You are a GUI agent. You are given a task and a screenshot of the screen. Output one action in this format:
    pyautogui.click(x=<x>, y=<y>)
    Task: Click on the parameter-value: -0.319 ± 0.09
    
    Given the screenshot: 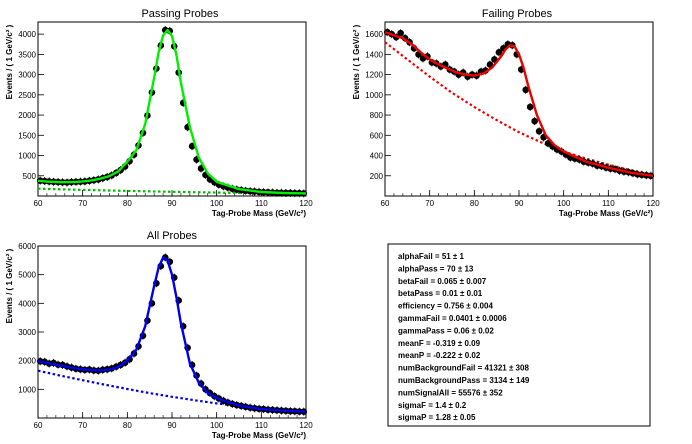 What is the action you would take?
    pyautogui.click(x=457, y=343)
    